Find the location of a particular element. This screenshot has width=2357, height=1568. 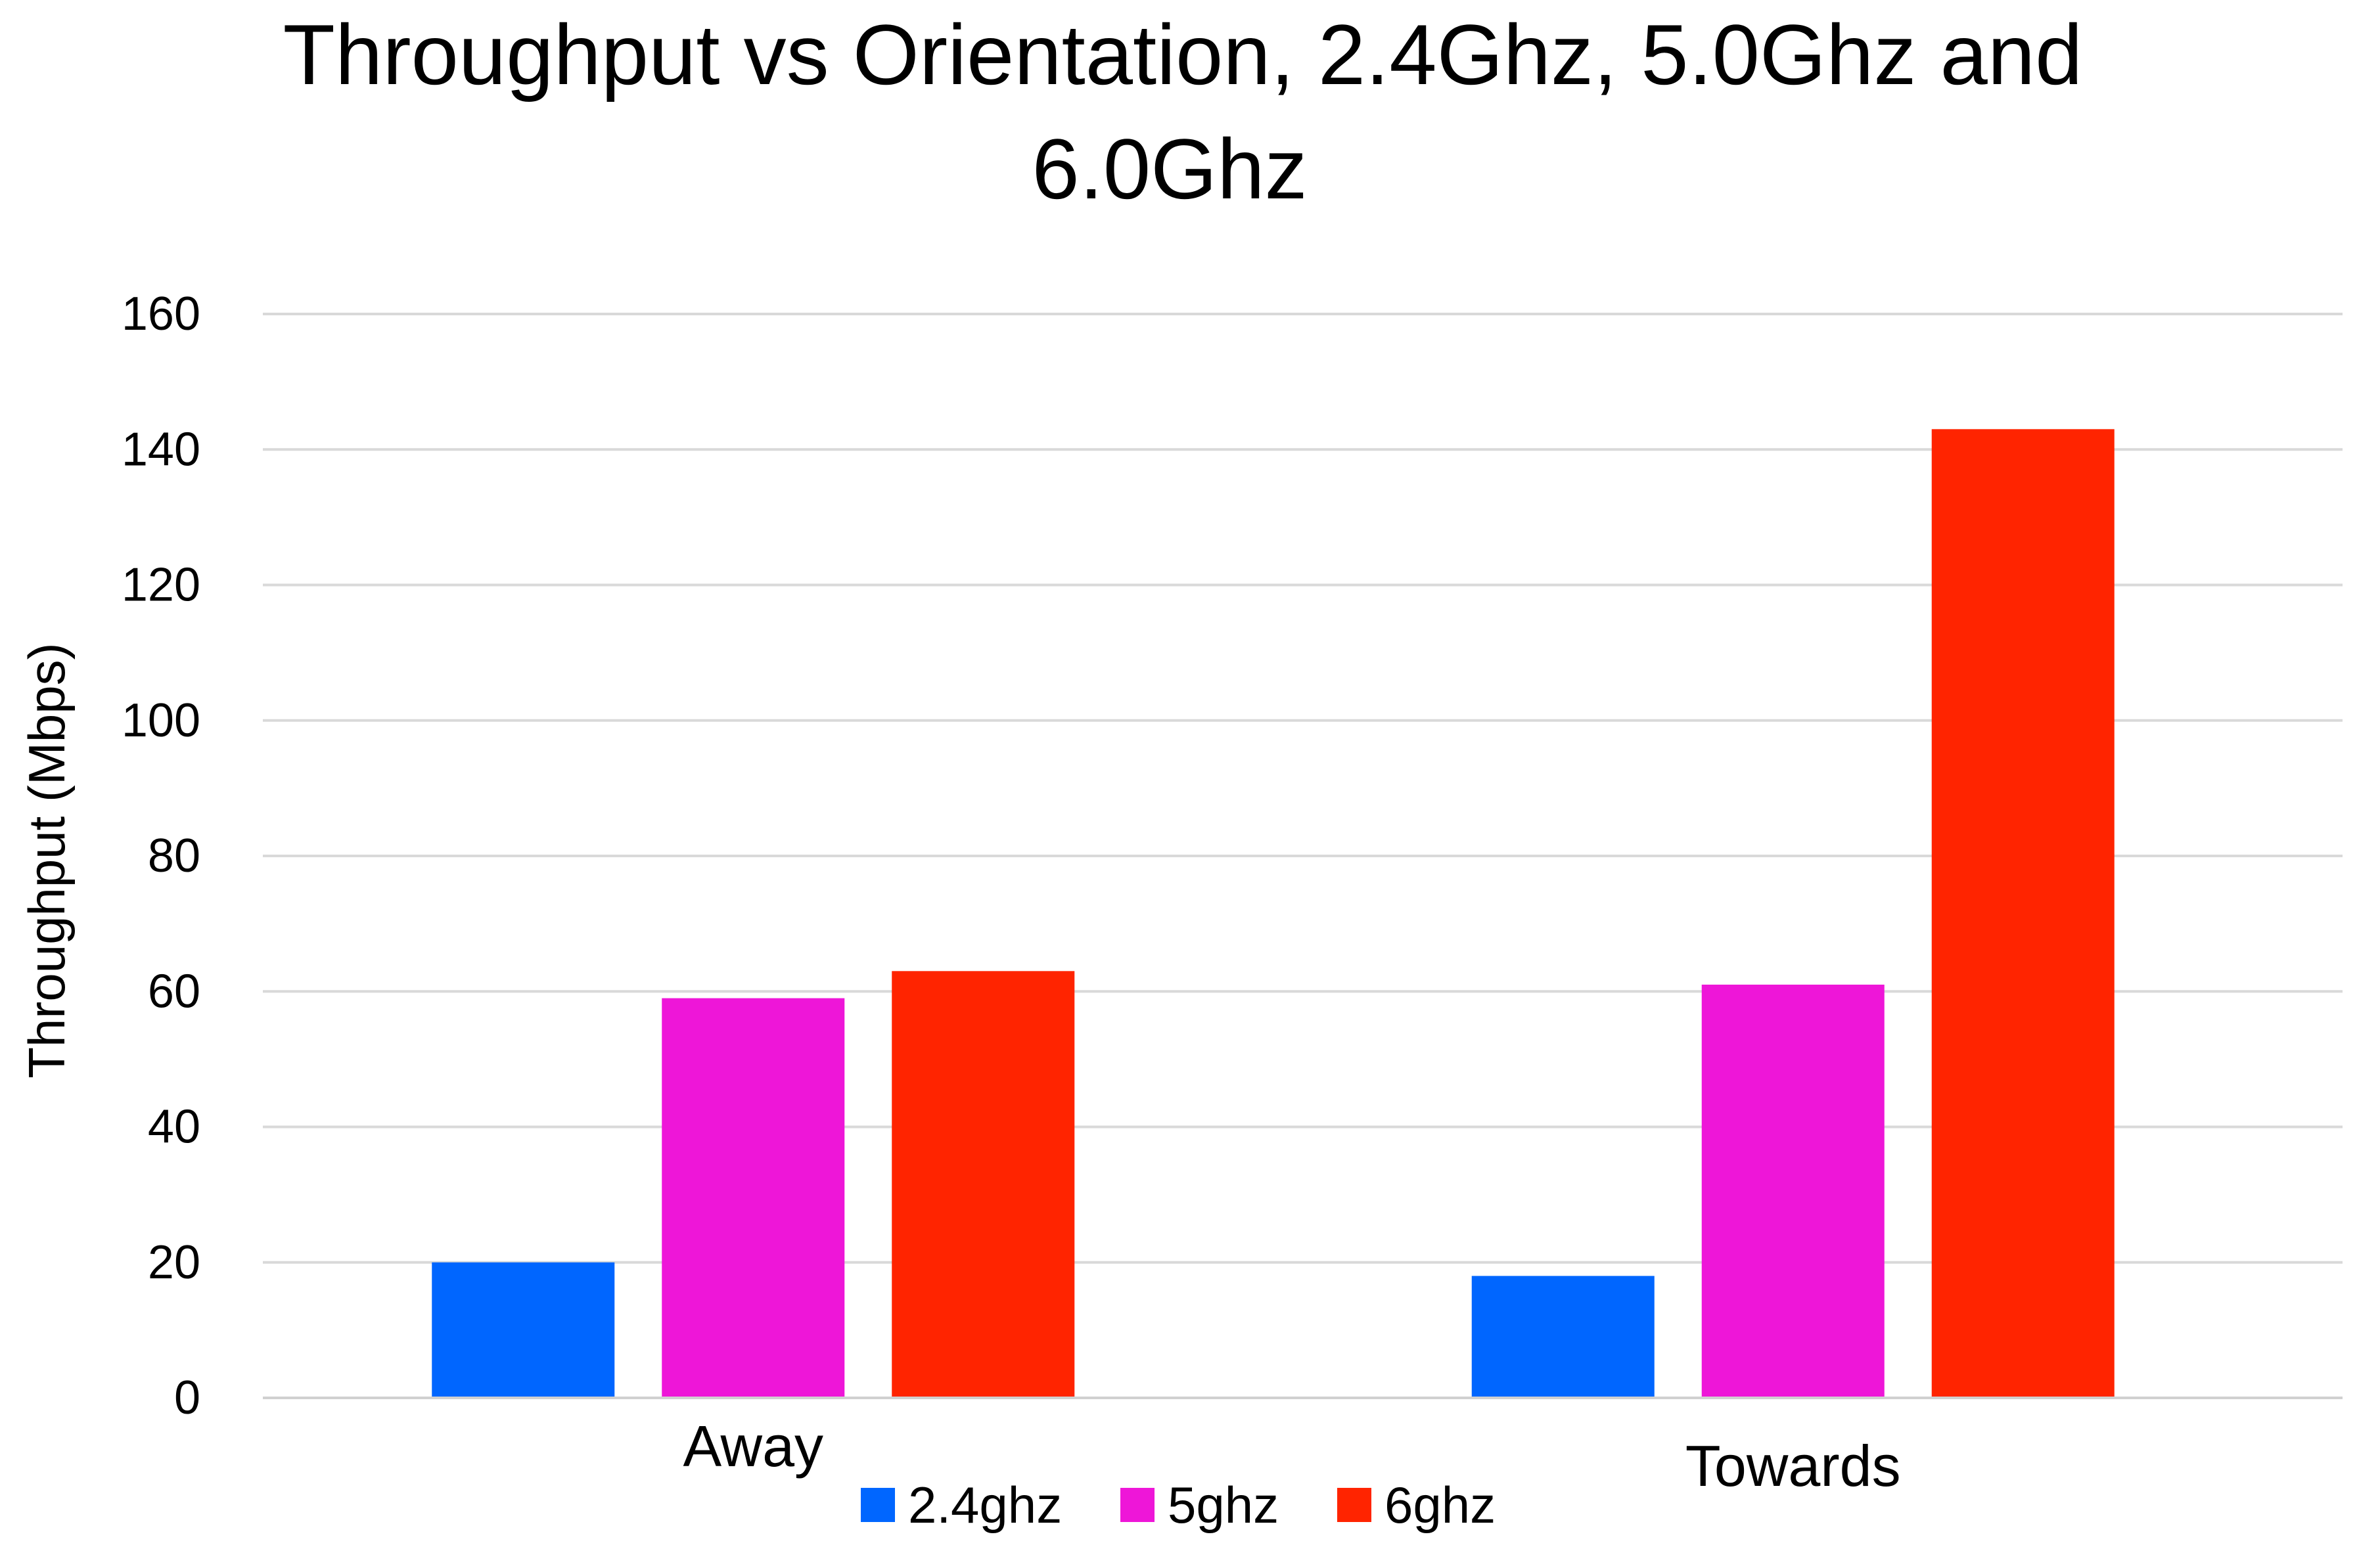

y-tick-label-40: 40 is located at coordinates (174, 1127).